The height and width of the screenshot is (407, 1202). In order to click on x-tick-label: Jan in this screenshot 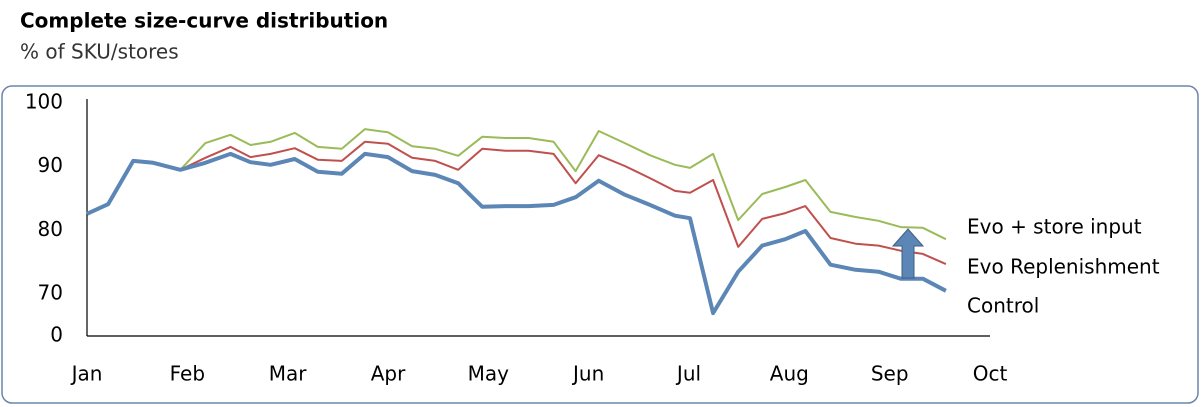, I will do `click(86, 374)`.